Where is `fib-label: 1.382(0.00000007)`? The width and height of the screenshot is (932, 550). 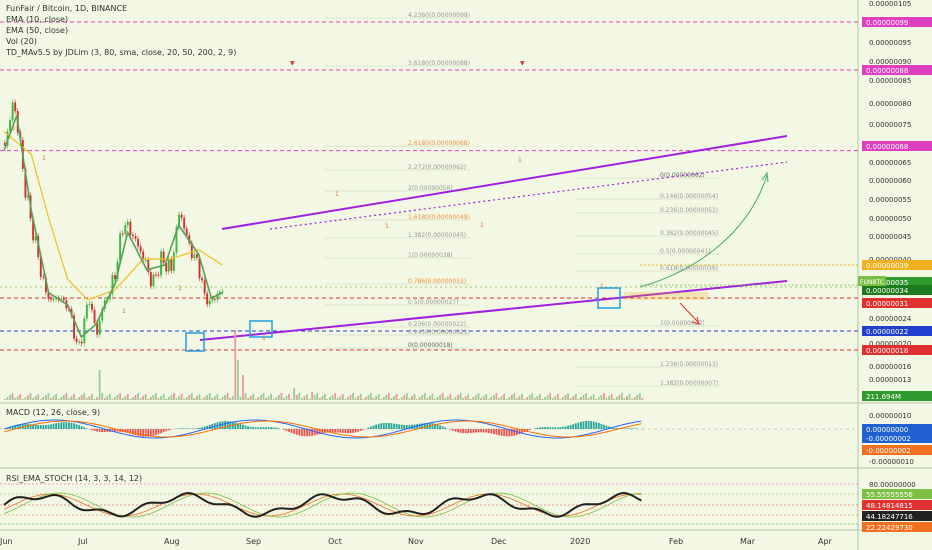
fib-label: 1.382(0.00000007) is located at coordinates (689, 383).